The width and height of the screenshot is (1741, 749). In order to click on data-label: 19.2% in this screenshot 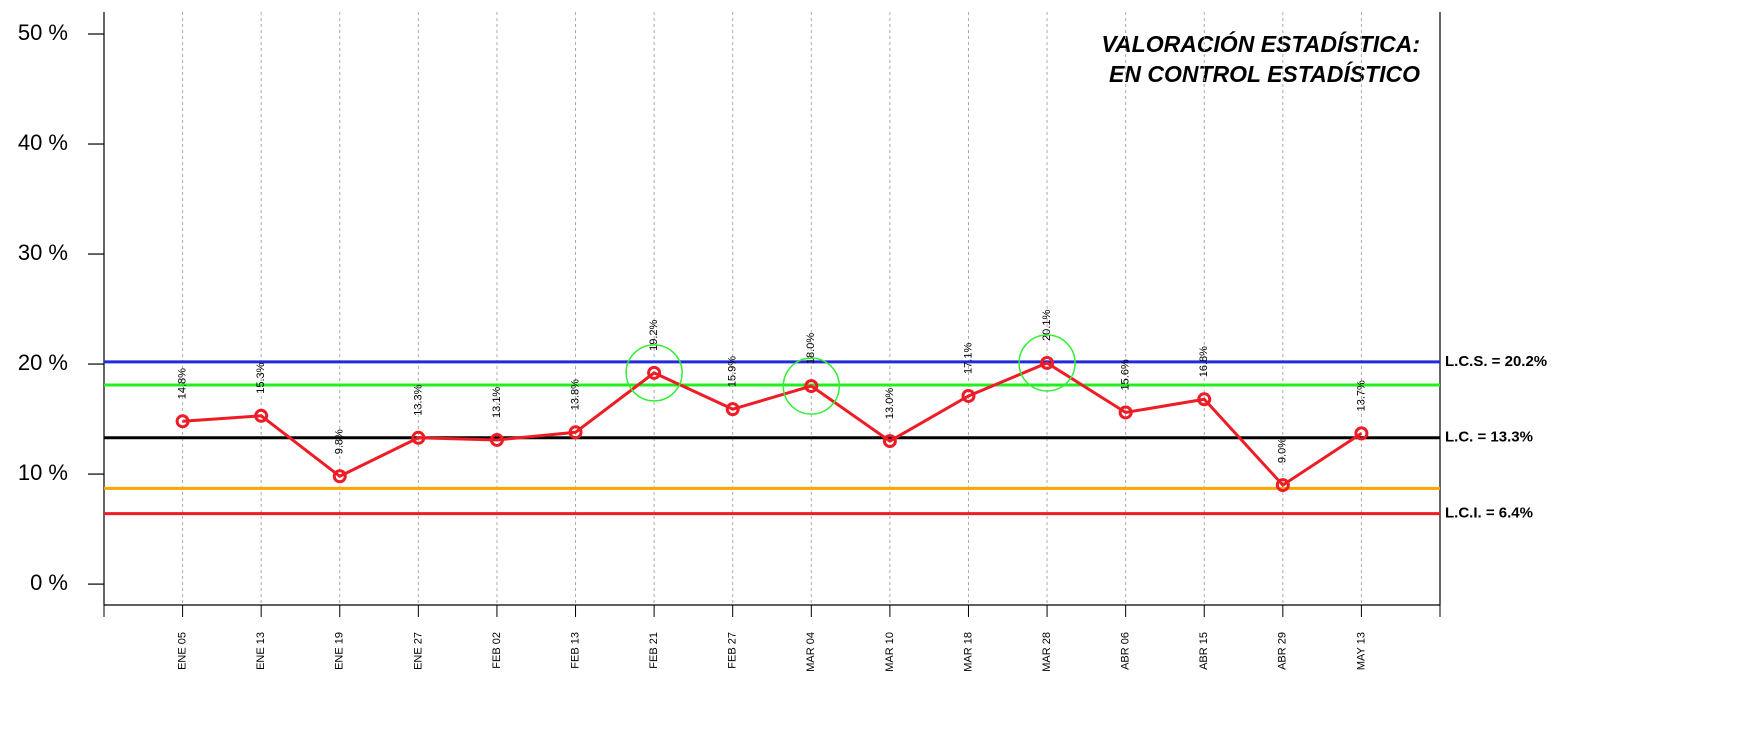, I will do `click(654, 334)`.